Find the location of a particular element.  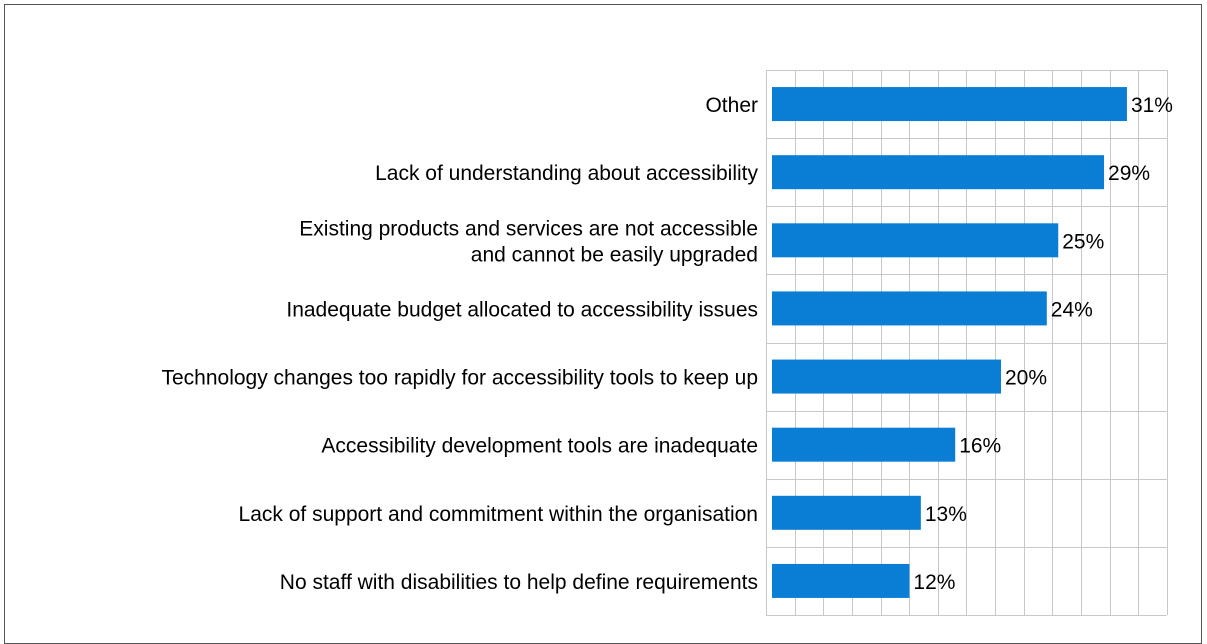

value-label: 24% is located at coordinates (1072, 309).